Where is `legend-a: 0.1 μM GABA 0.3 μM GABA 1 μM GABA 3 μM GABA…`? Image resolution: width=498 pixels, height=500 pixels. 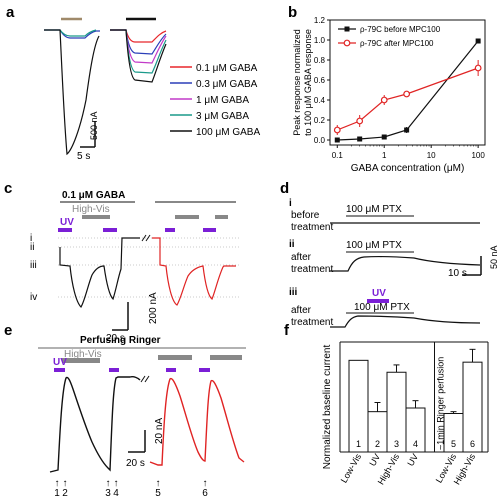
legend-a: 0.1 μM GABA 0.3 μM GABA 1 μM GABA 3 μM GABA… is located at coordinates (215, 100).